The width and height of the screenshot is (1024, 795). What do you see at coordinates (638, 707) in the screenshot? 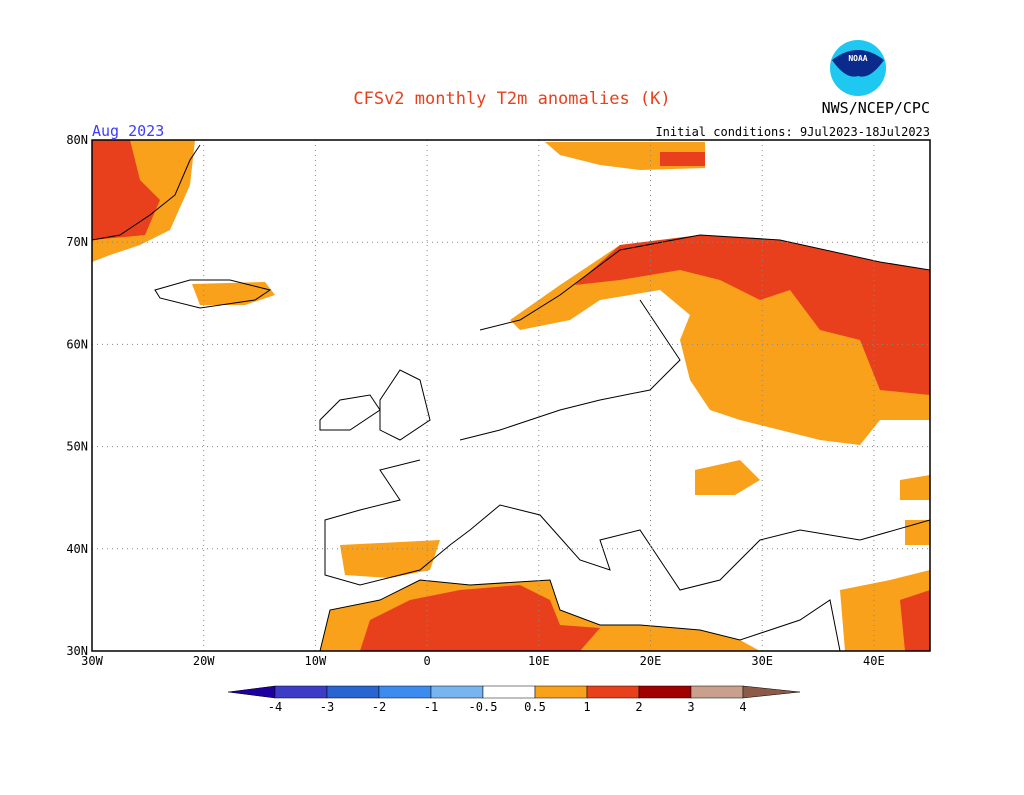
I see `colorbar-label: 2` at bounding box center [638, 707].